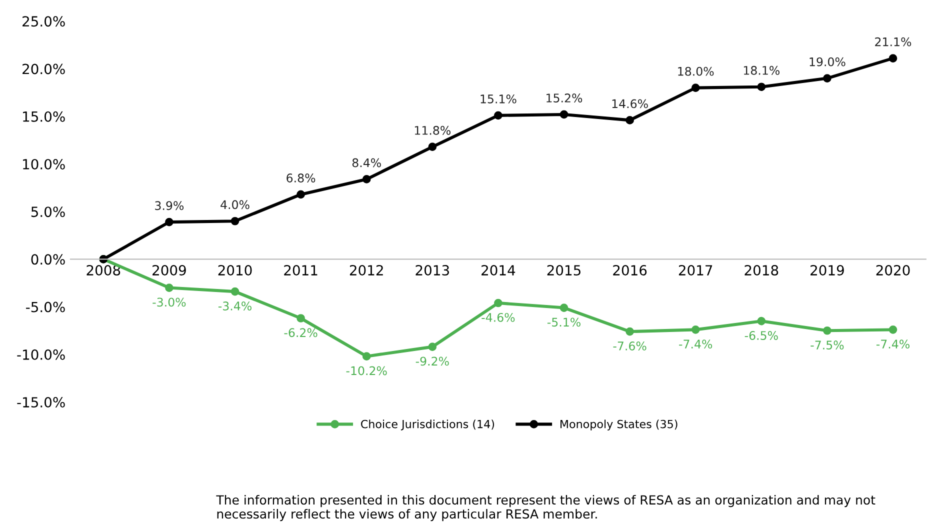 This screenshot has height=529, width=940. I want to click on x-tick-label: 2013, so click(432, 270).